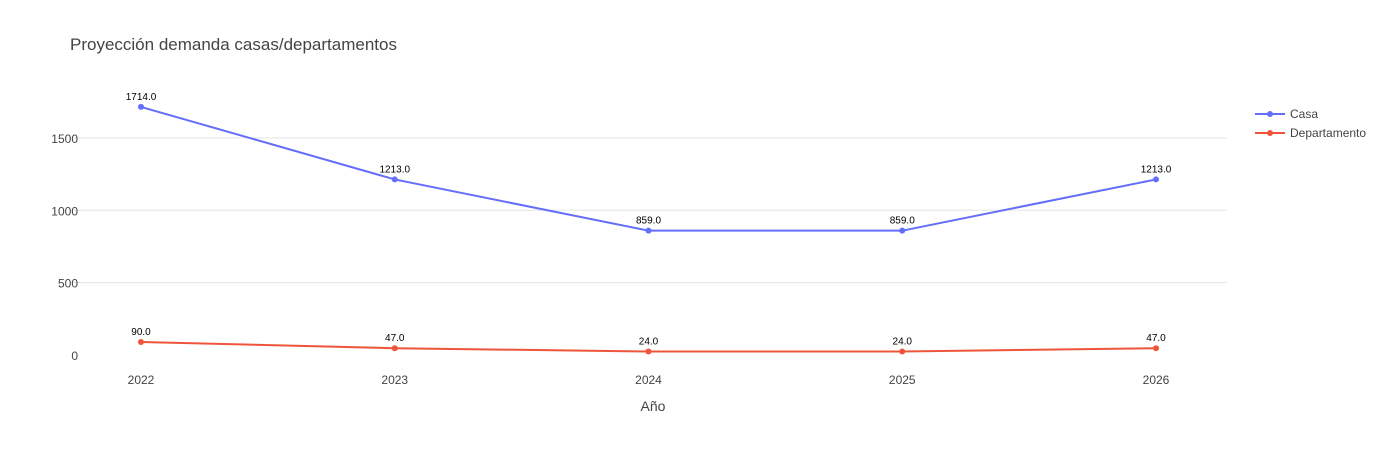 This screenshot has width=1394, height=455. I want to click on y-tick-label: 0, so click(74, 356).